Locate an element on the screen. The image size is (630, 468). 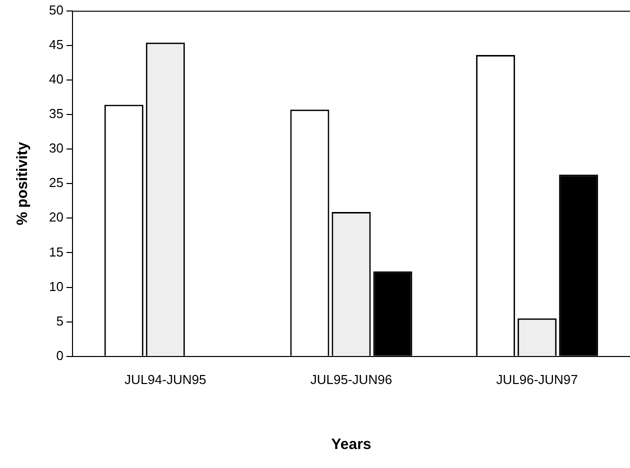
y-tick-label: 20 is located at coordinates (56, 217).